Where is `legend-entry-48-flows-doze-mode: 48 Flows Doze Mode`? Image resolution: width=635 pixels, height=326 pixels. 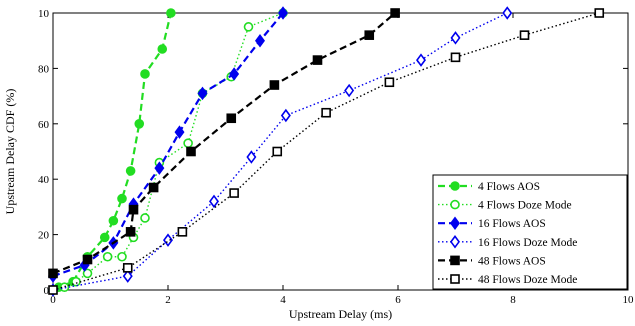
legend-entry-48-flows-doze-mode: 48 Flows Doze Mode is located at coordinates (507, 280).